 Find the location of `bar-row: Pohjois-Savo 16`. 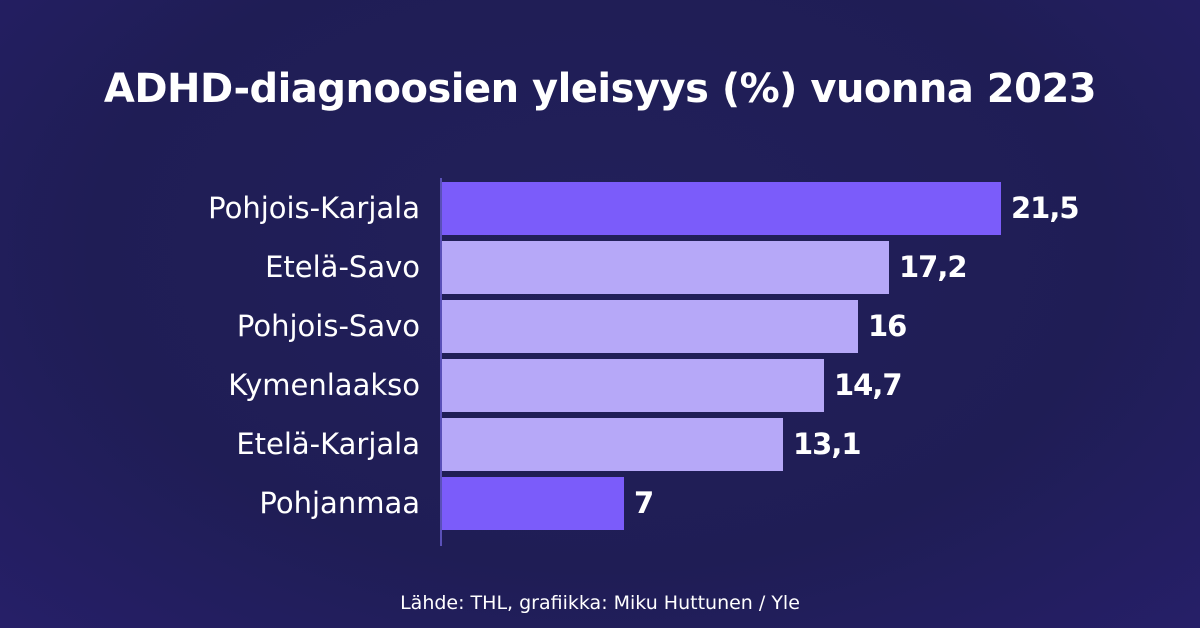

bar-row: Pohjois-Savo 16 is located at coordinates (600, 326).